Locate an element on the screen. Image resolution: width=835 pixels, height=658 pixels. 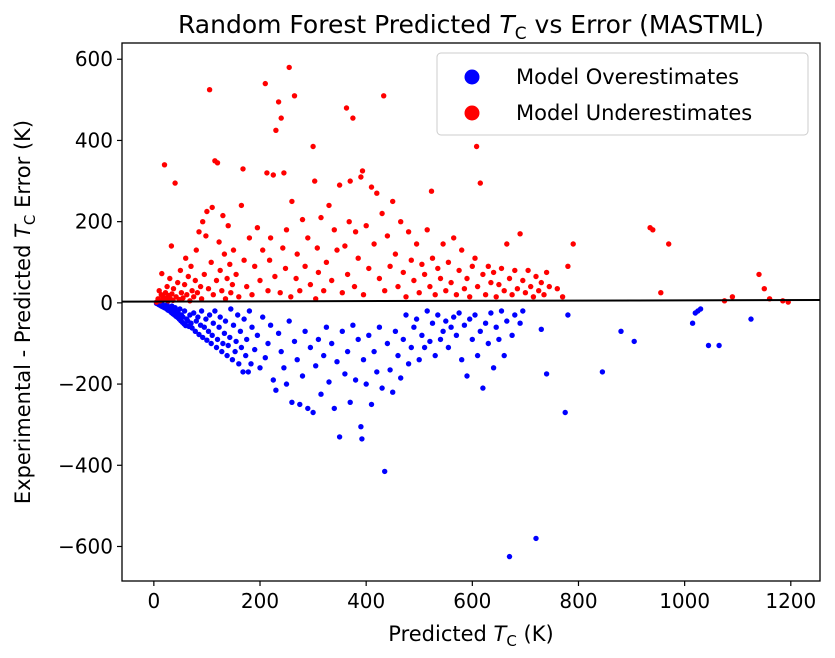
x-tick-label: 800 is located at coordinates (578, 601).